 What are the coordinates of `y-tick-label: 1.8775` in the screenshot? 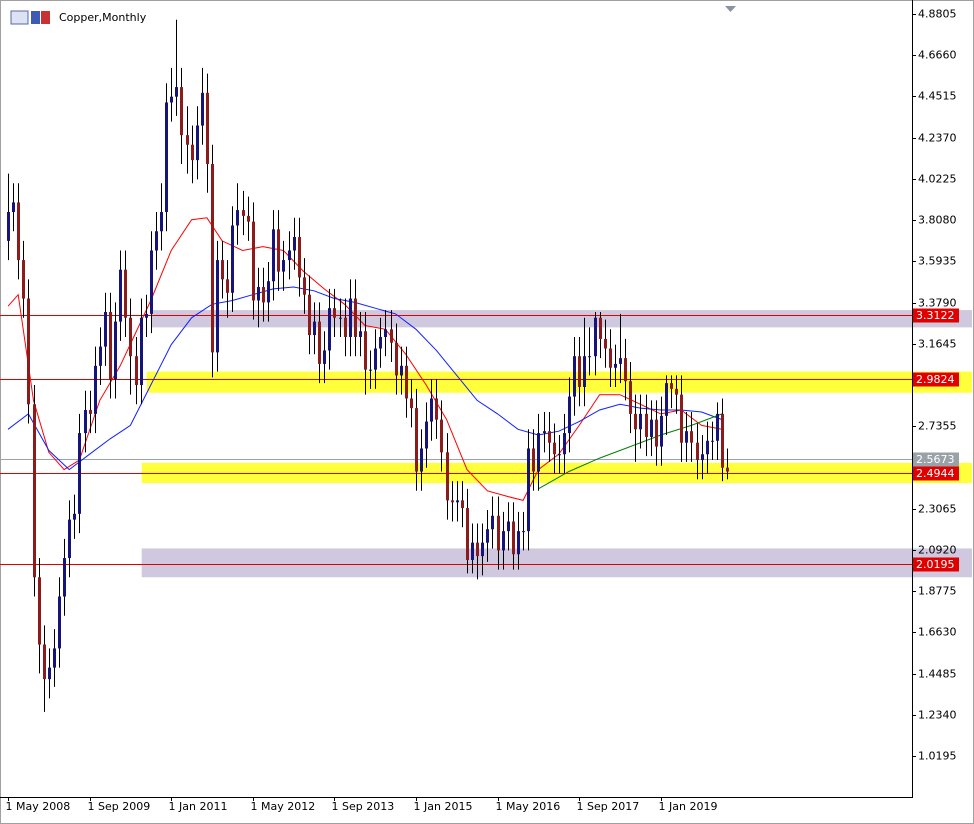 It's located at (937, 591).